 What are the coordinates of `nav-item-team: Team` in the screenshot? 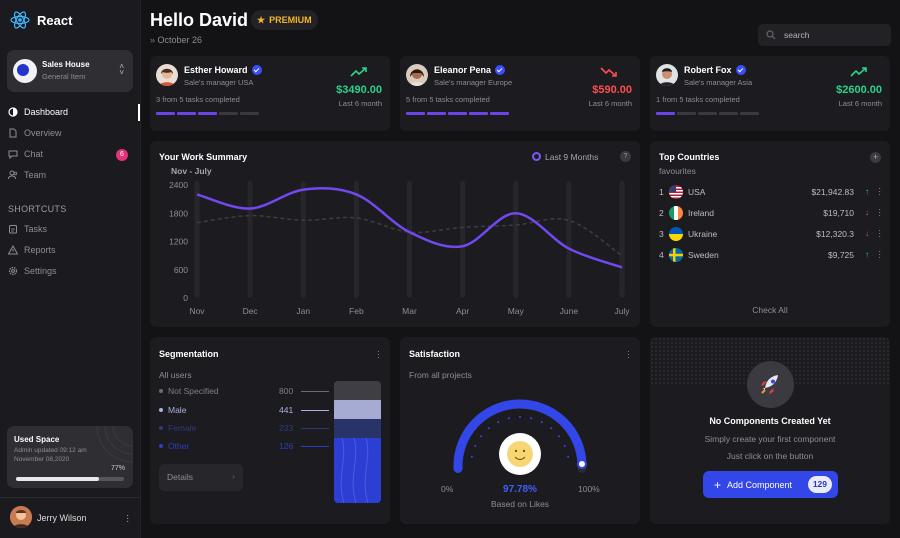 It's located at (27, 175).